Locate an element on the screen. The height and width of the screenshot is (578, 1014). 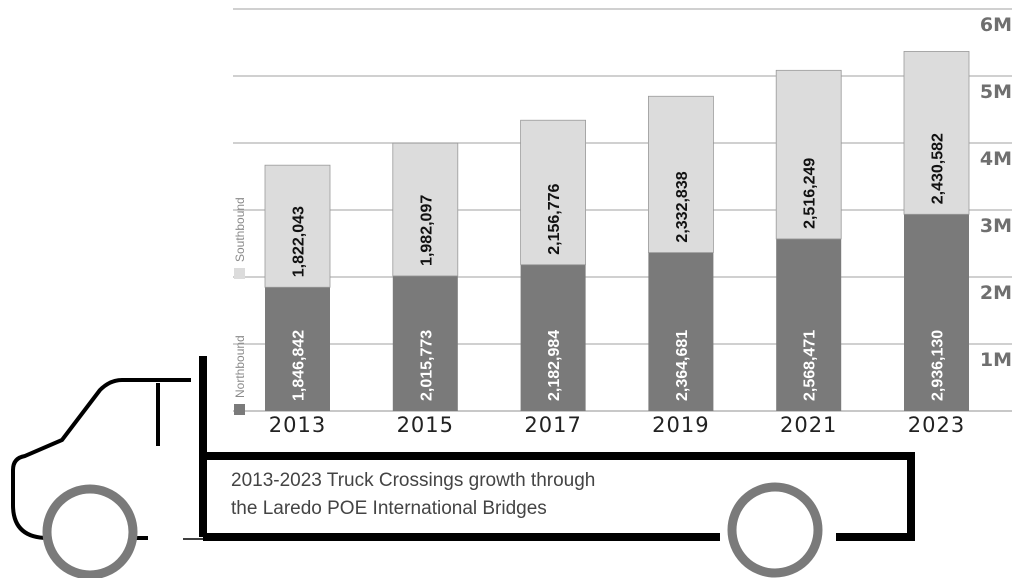
bar-southbound-2019 is located at coordinates (681, 174).